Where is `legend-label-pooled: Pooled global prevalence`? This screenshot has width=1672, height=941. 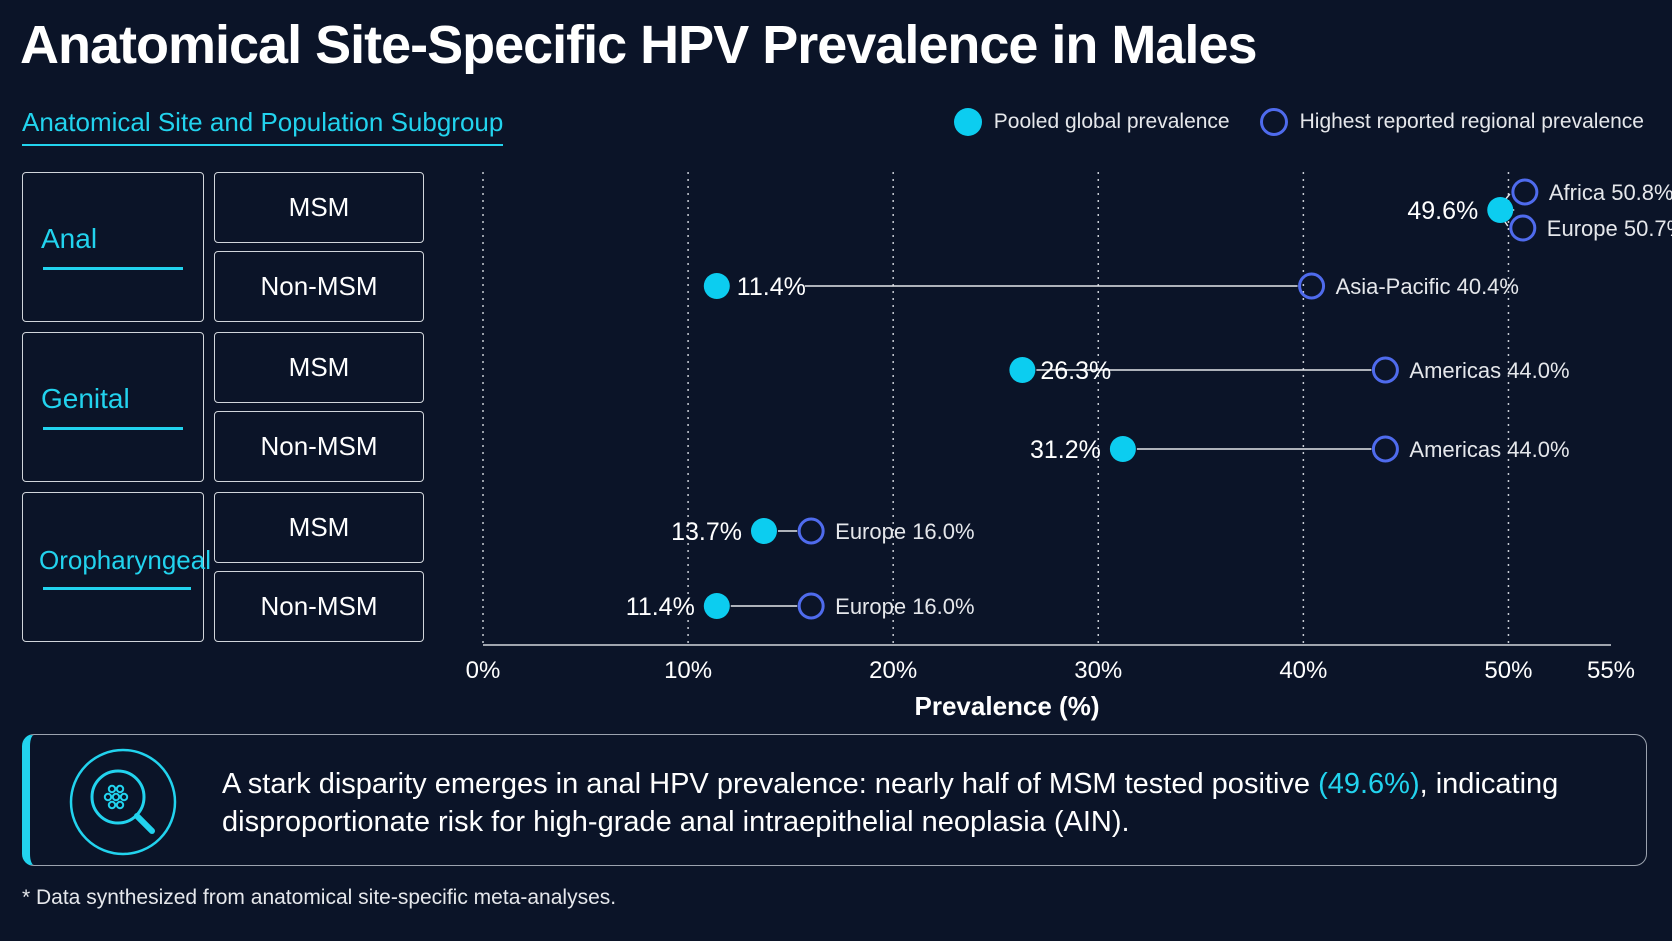 legend-label-pooled: Pooled global prevalence is located at coordinates (1111, 121).